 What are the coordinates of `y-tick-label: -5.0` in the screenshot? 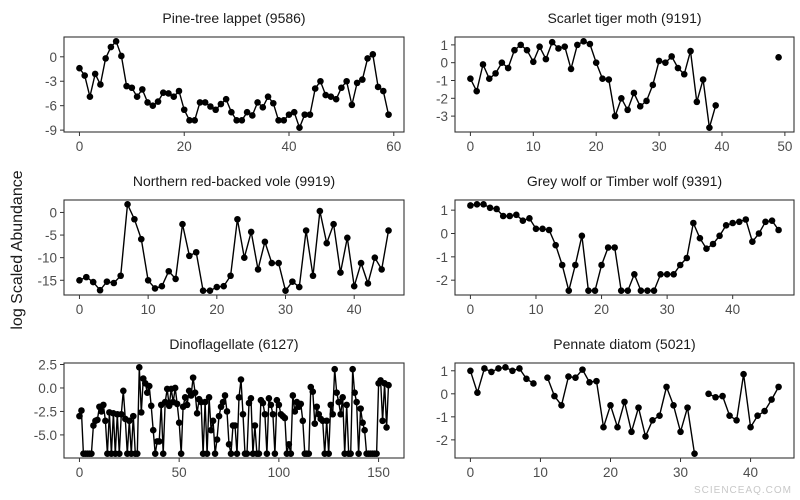 It's located at (45, 435).